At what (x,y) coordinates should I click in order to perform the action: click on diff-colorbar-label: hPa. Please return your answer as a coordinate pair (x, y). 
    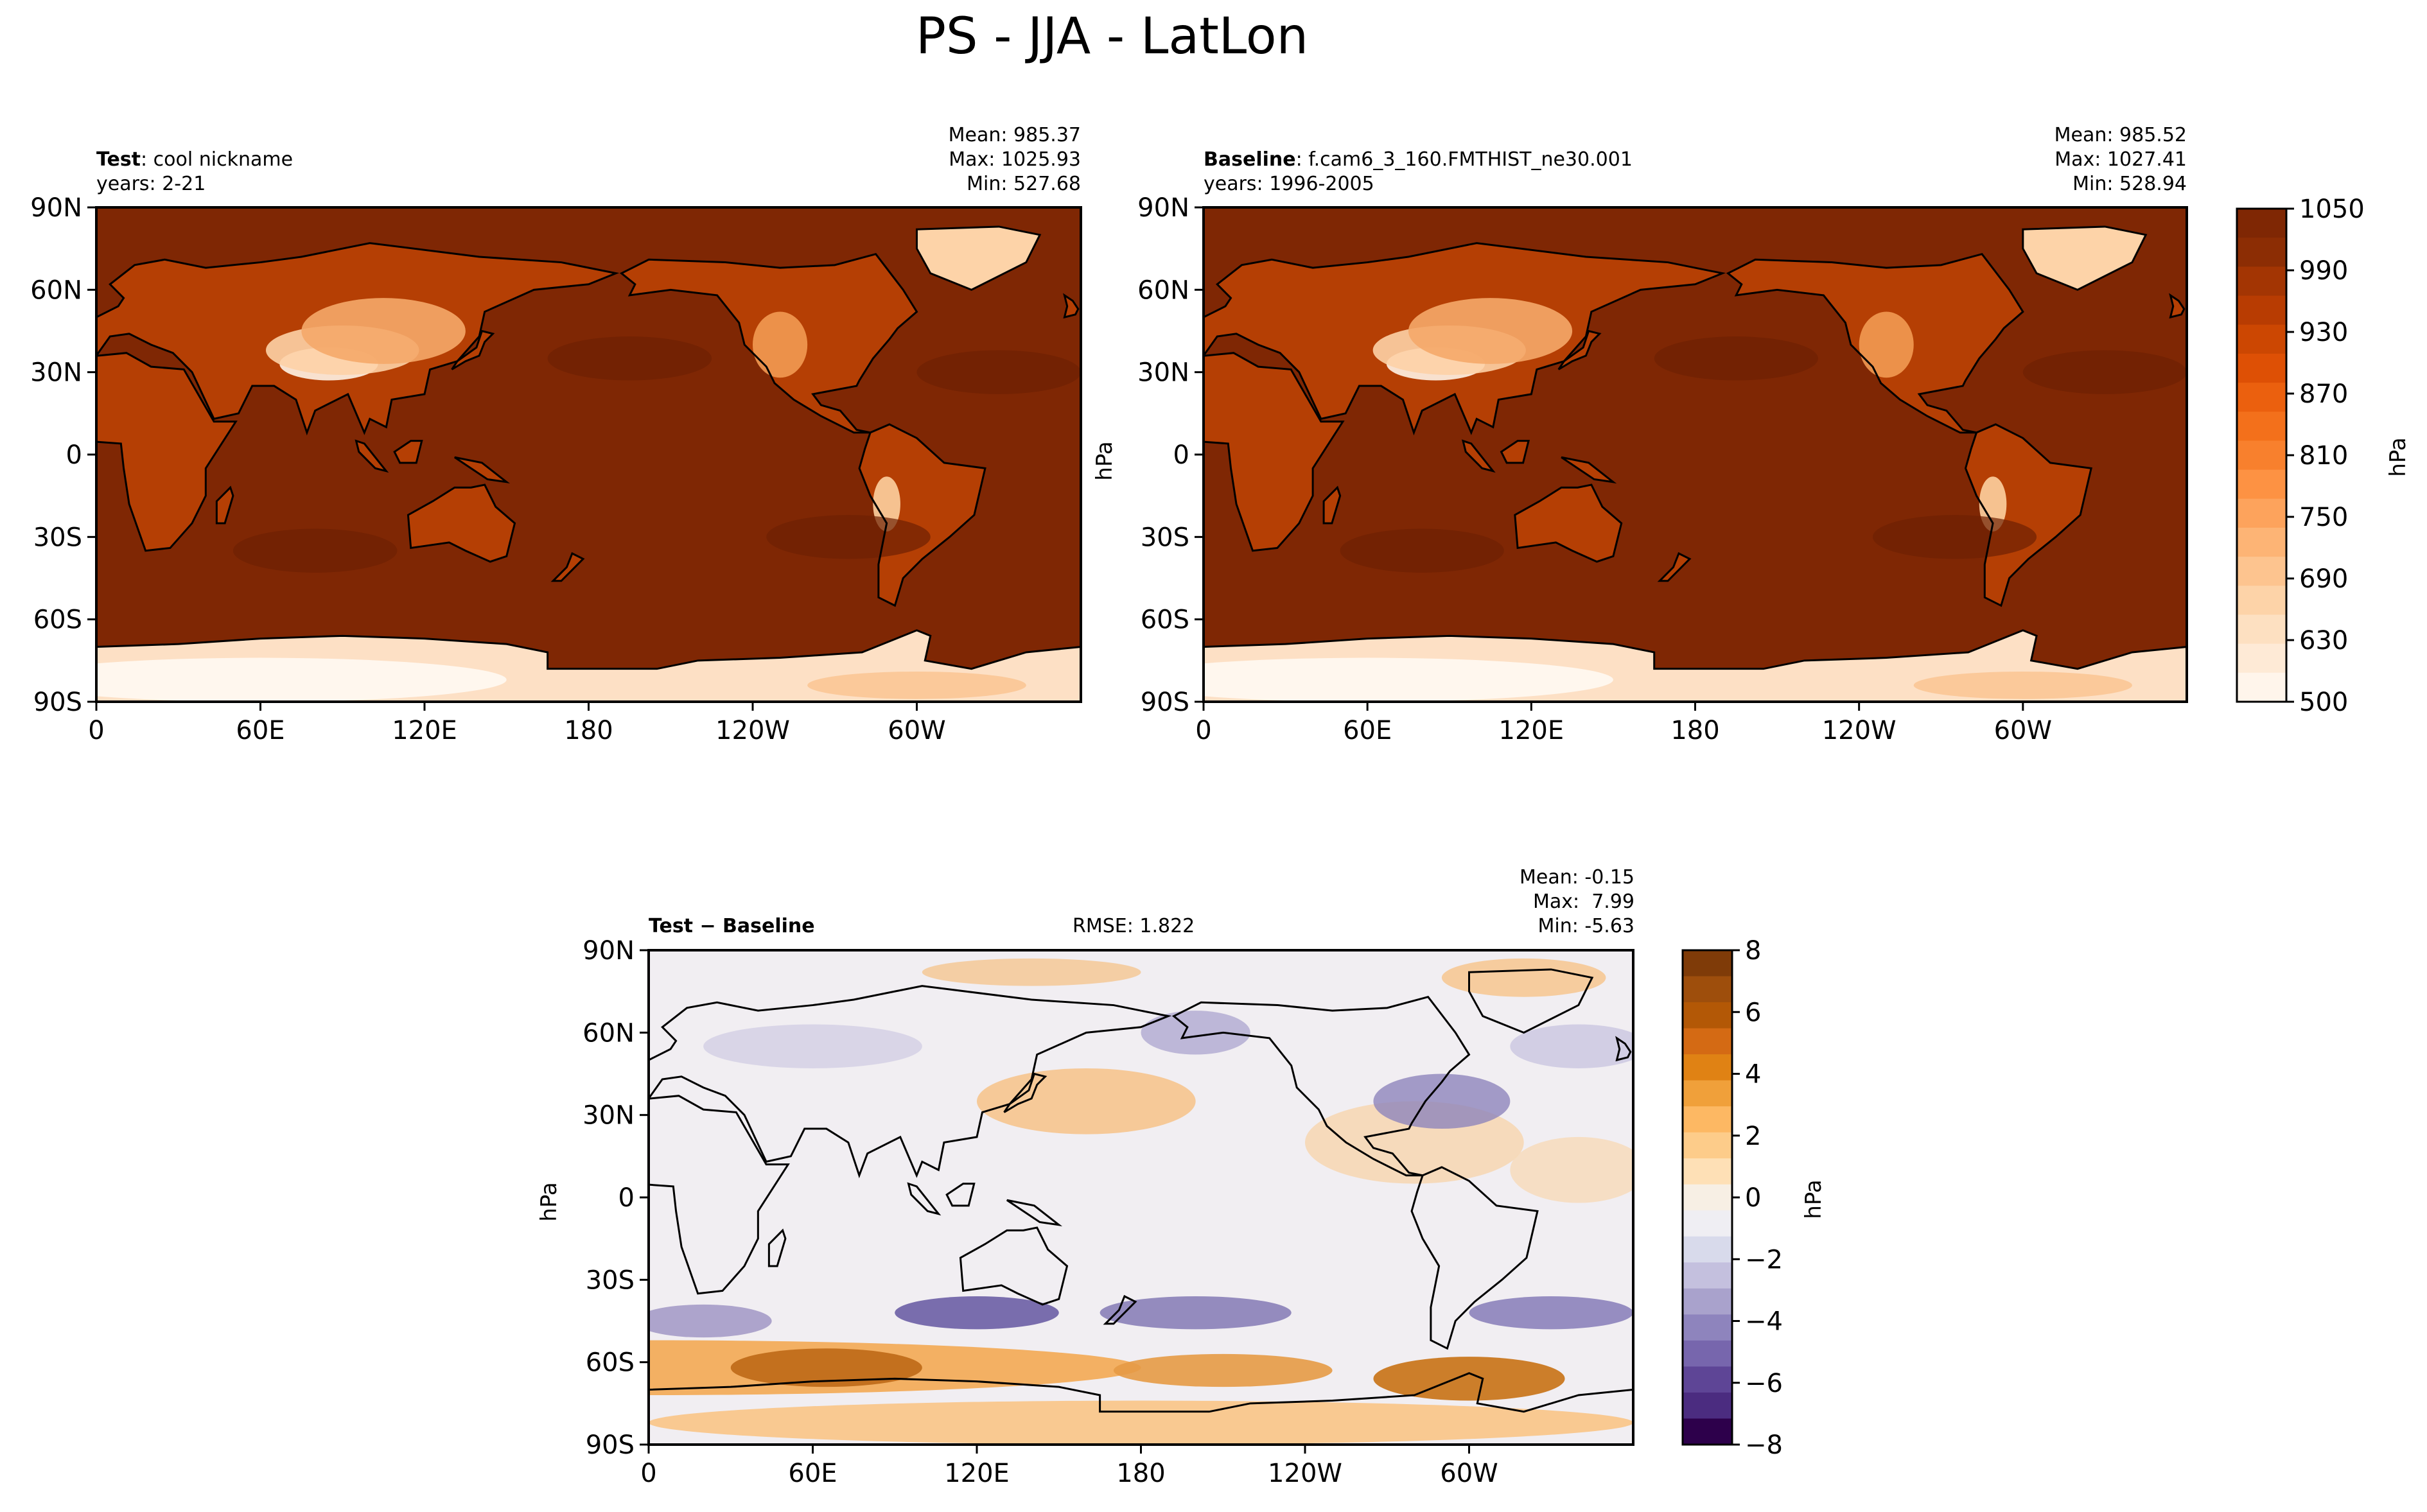
    Looking at the image, I should click on (1814, 1199).